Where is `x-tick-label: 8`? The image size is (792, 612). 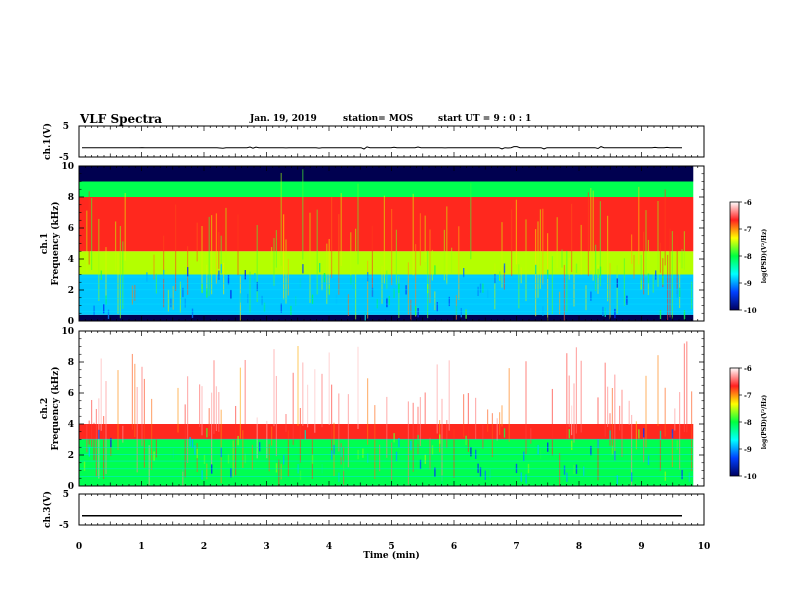
x-tick-label: 8 is located at coordinates (579, 547).